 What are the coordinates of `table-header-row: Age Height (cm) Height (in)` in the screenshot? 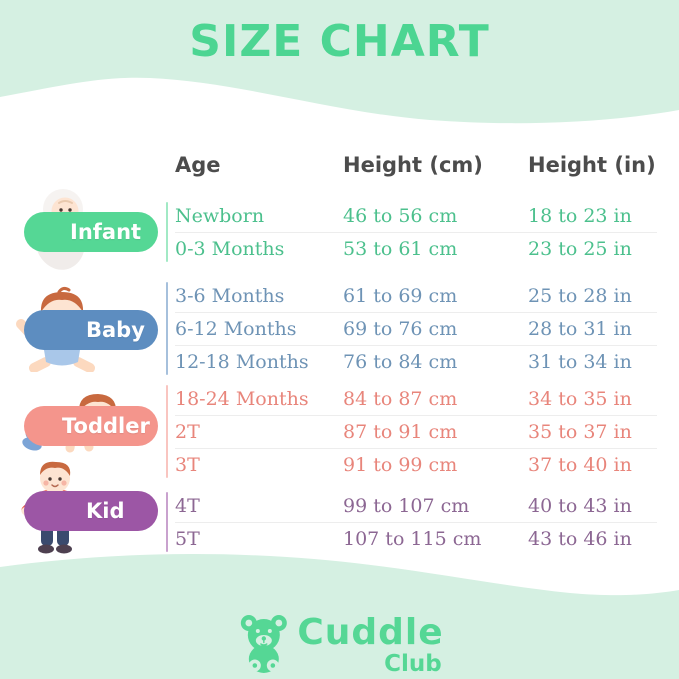 It's located at (416, 165).